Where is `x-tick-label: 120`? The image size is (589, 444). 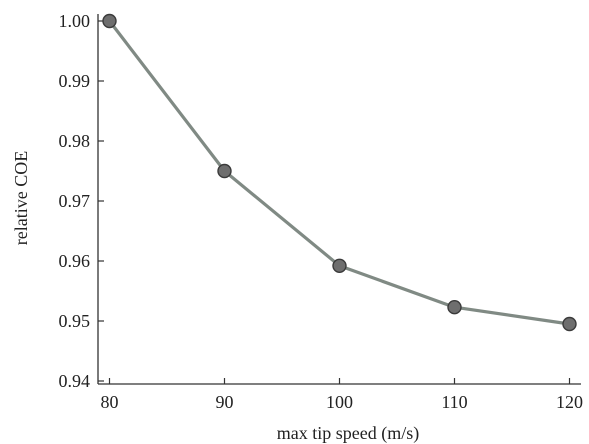
x-tick-label: 120 is located at coordinates (569, 402).